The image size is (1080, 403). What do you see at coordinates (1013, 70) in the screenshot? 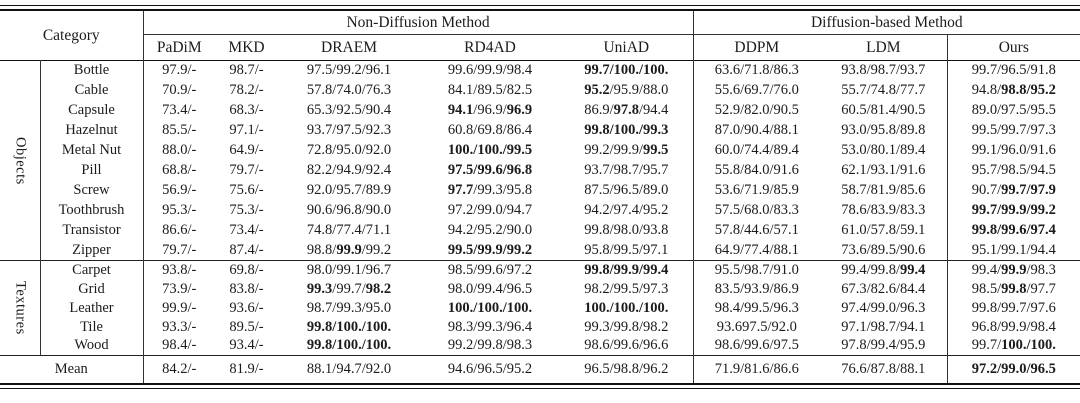
I see `value-cell: 99.7/96.5/91.8` at bounding box center [1013, 70].